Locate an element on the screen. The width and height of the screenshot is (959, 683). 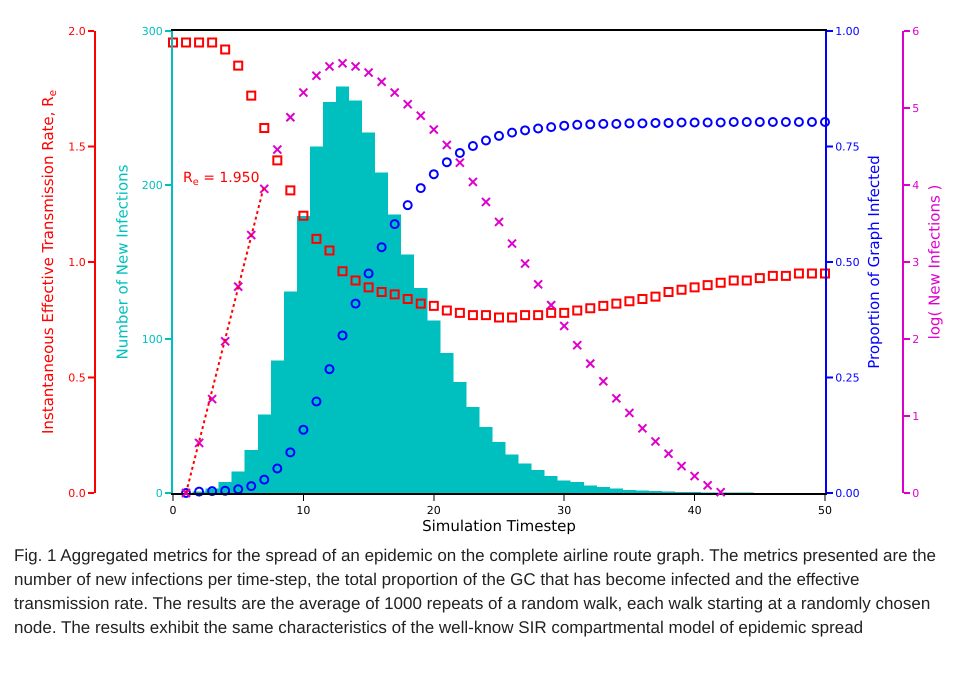
y2-tick-label: 1.5 is located at coordinates (77, 147).